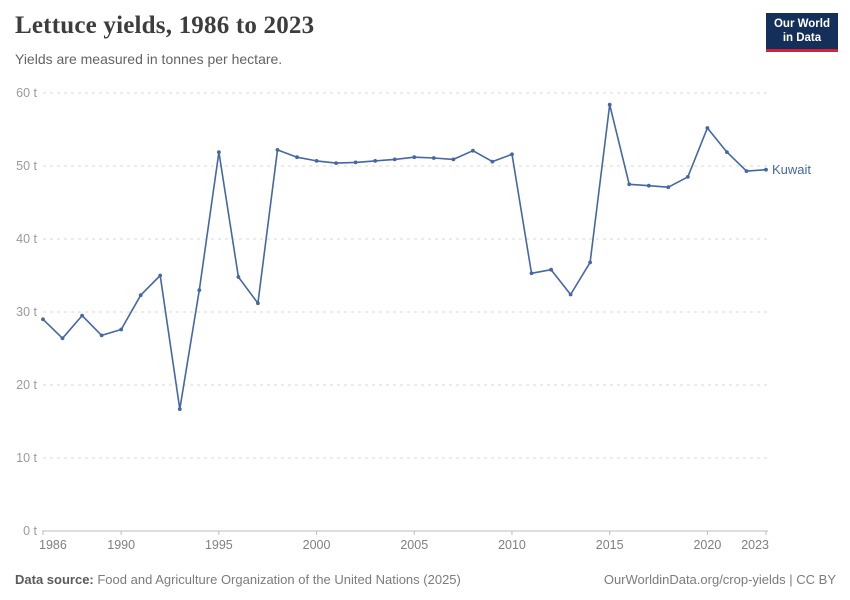 The image size is (850, 600). Describe the element at coordinates (30, 531) in the screenshot. I see `y-axis-label: 0 t` at that location.